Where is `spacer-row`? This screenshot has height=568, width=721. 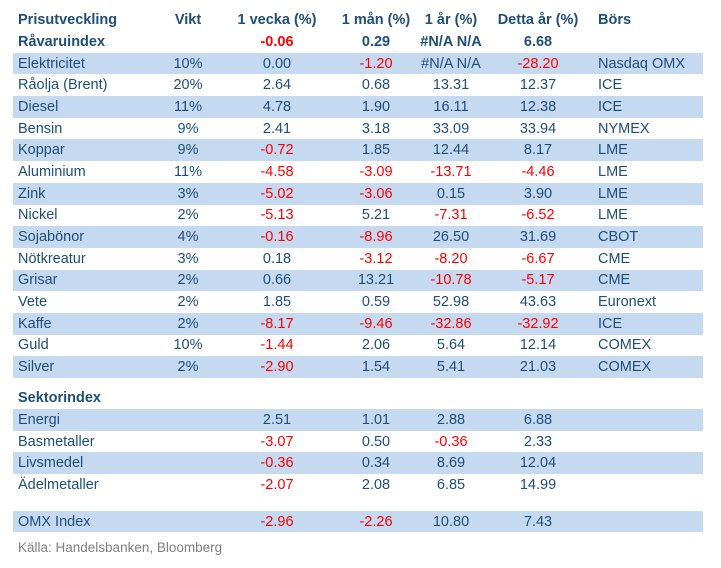
spacer-row is located at coordinates (358, 382).